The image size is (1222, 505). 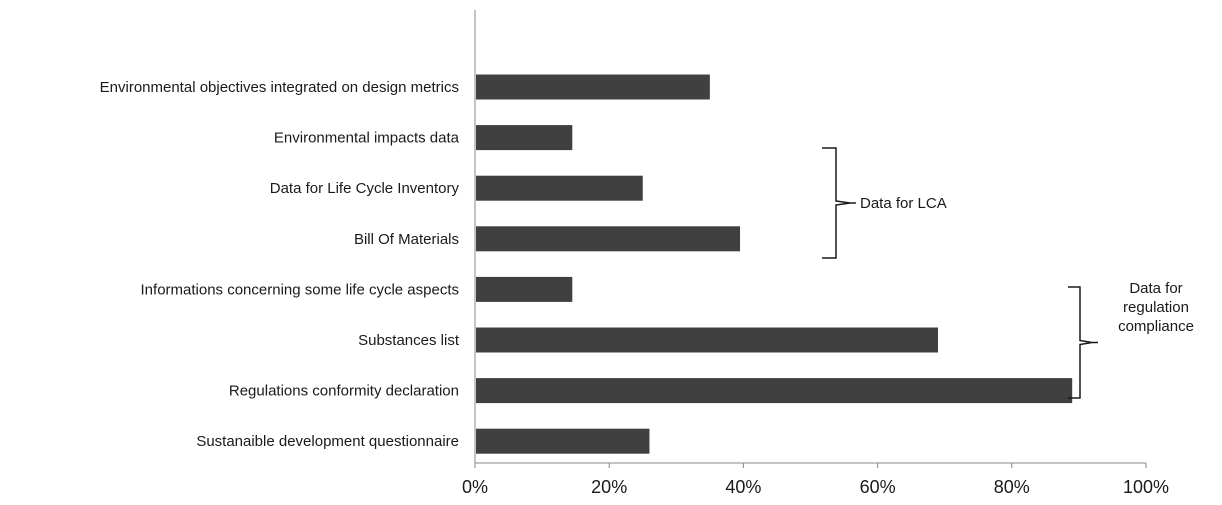 What do you see at coordinates (409, 340) in the screenshot?
I see `category-label: Substances list` at bounding box center [409, 340].